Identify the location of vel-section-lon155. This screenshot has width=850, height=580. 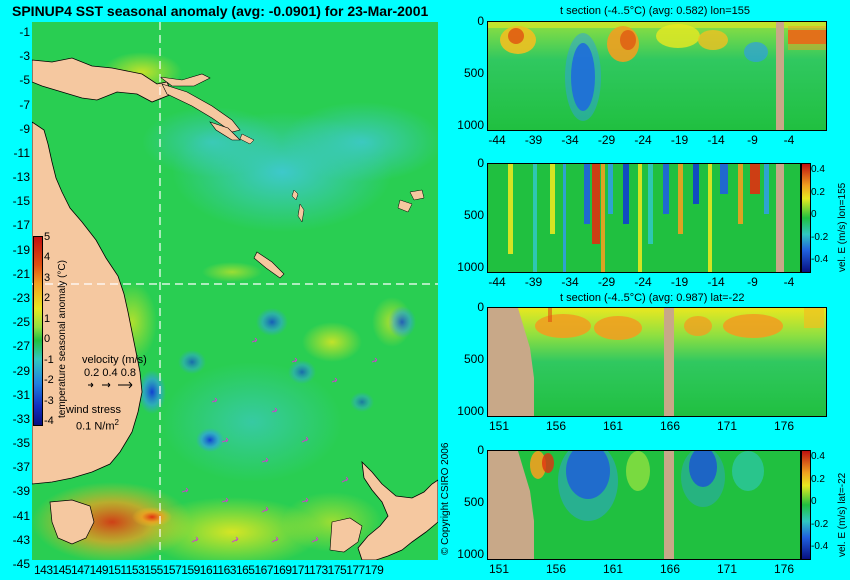
(644, 218).